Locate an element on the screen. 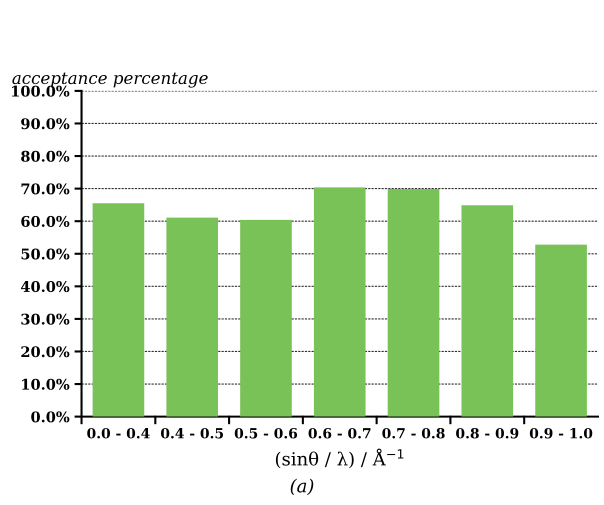  y-tick-label: 90.0% is located at coordinates (45, 124).